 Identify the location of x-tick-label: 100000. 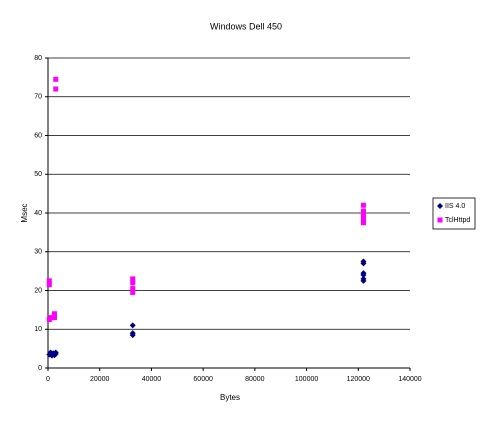
(306, 379).